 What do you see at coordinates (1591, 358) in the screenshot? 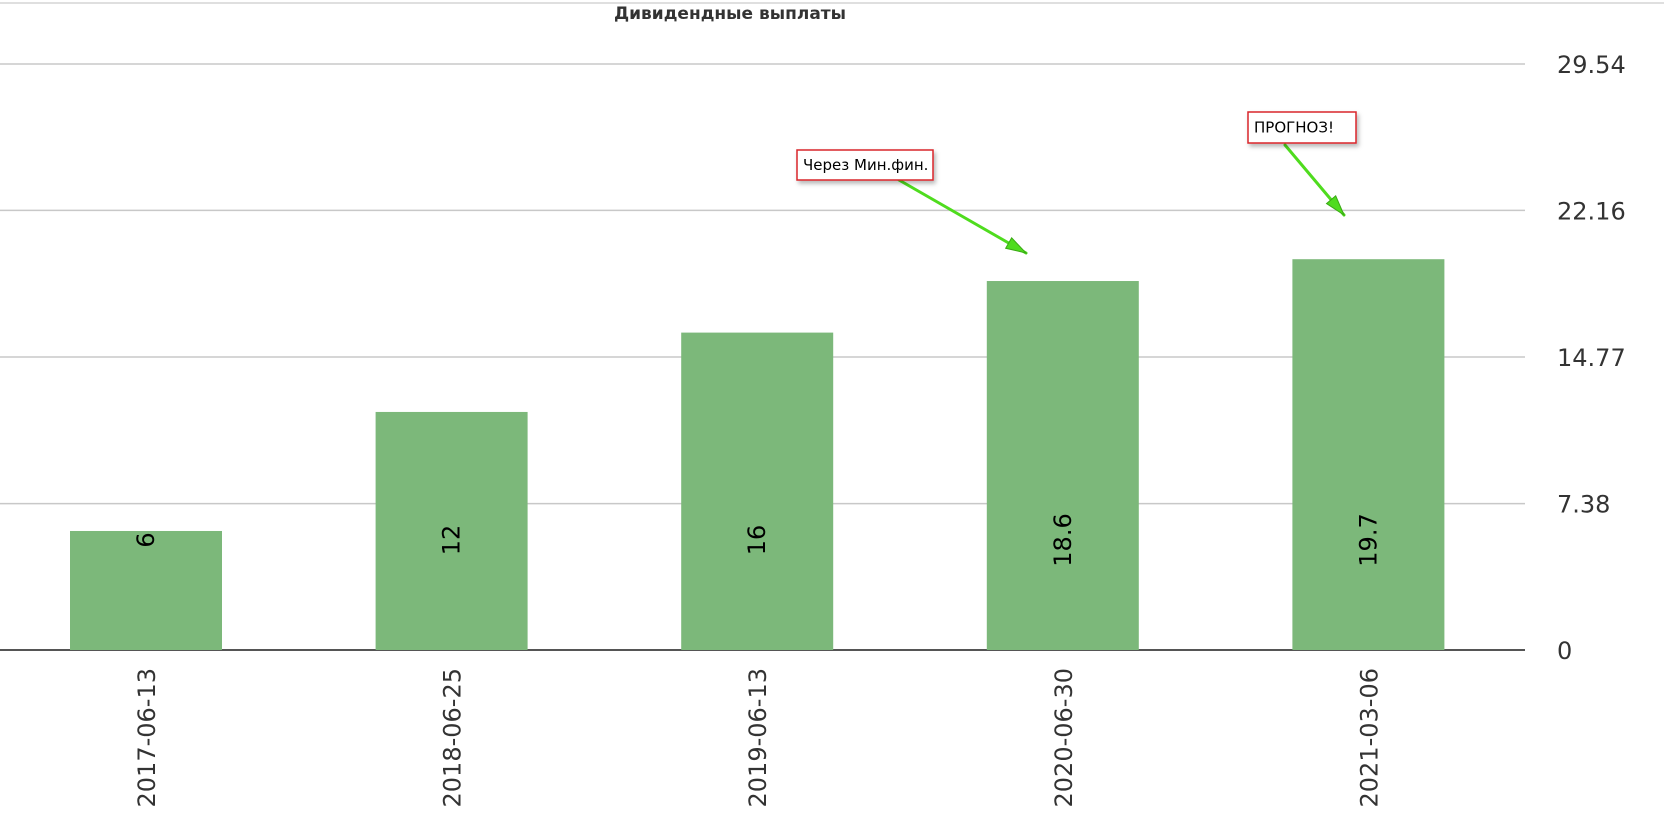
I see `y-tick-label: 14.77` at bounding box center [1591, 358].